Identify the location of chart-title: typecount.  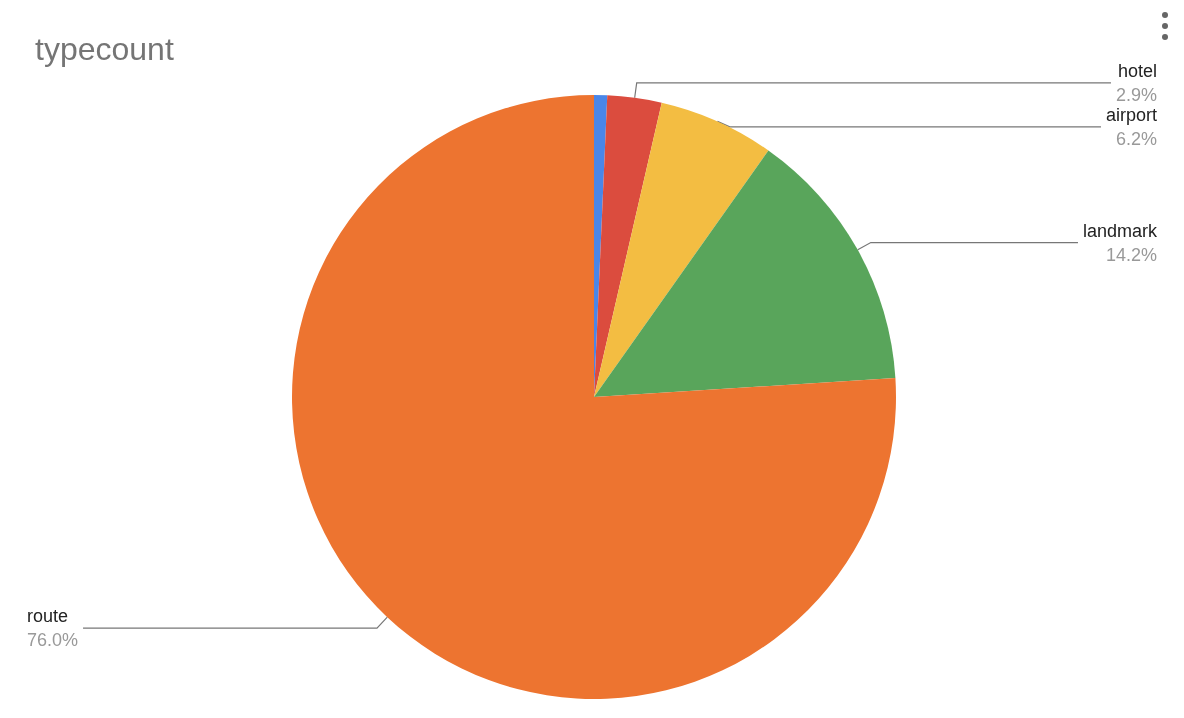
(104, 49).